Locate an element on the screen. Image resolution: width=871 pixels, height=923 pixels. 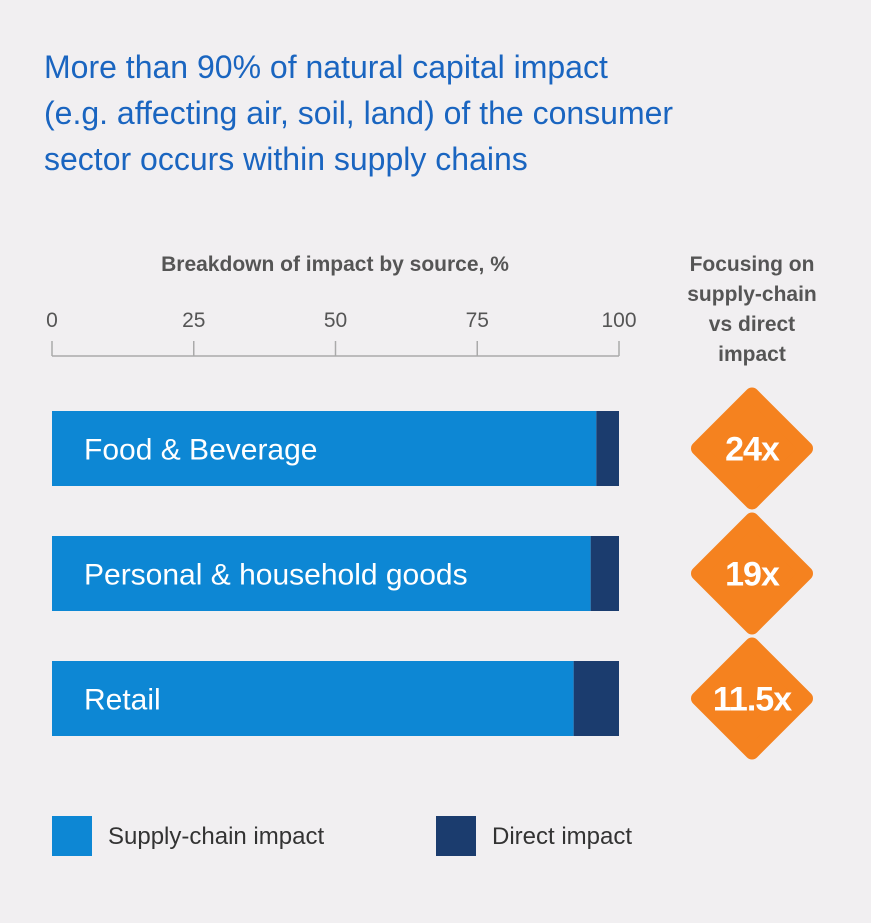
tick-label: 100 is located at coordinates (618, 320).